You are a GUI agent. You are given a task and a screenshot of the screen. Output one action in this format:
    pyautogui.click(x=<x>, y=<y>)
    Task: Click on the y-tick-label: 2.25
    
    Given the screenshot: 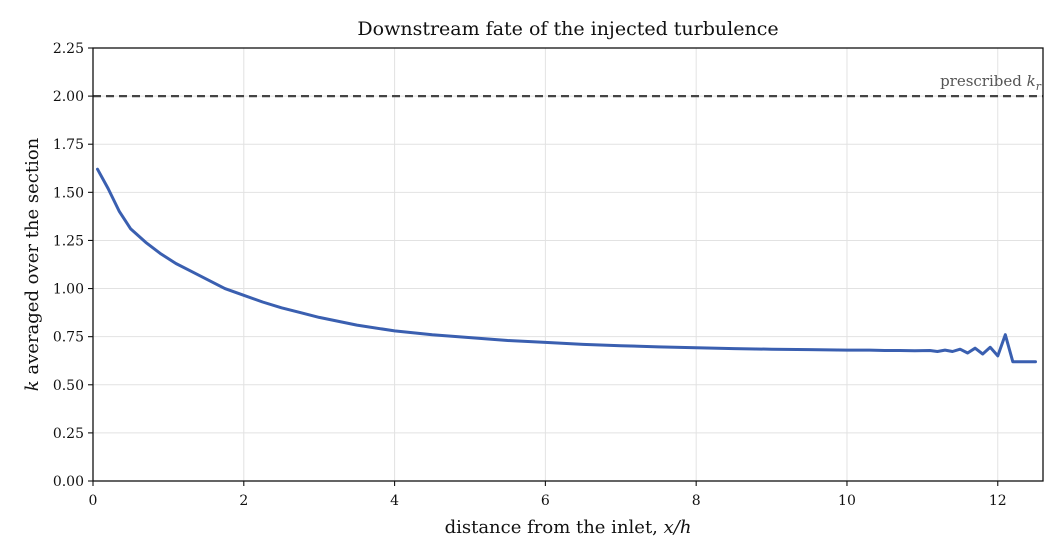 What is the action you would take?
    pyautogui.click(x=68, y=49)
    